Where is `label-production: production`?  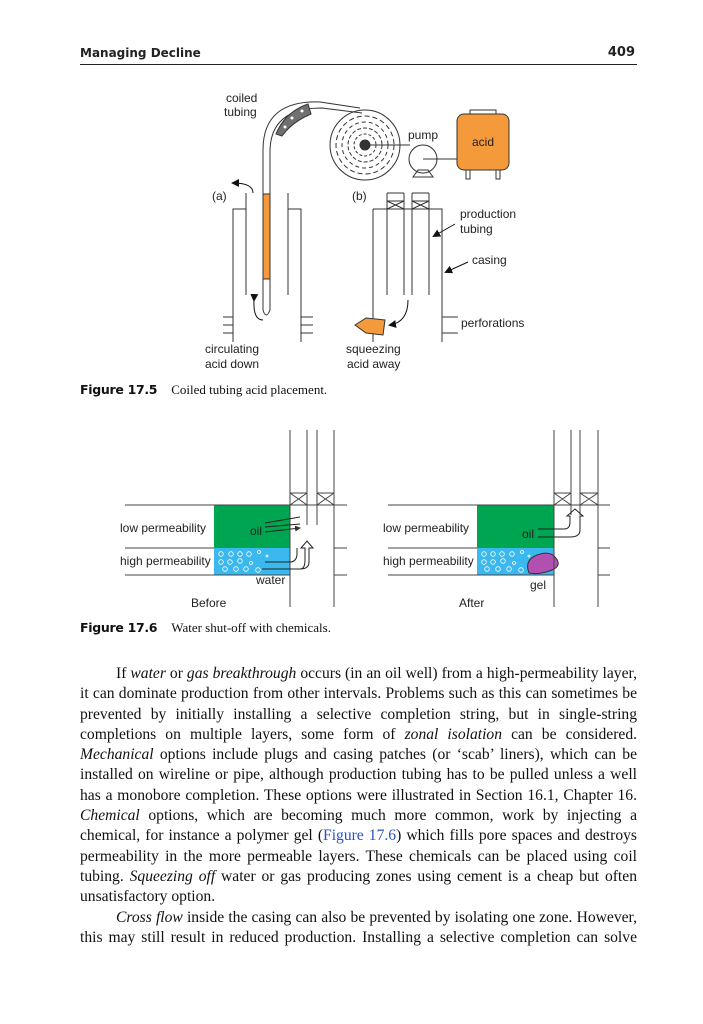 label-production: production is located at coordinates (488, 214).